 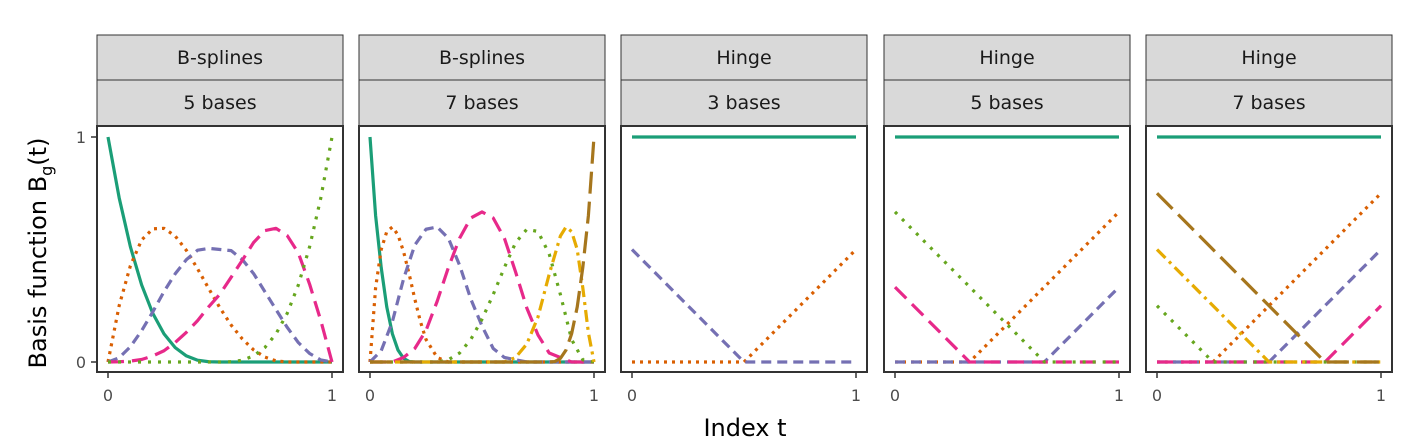 I want to click on y-axis-title: Basis function Bg(t), so click(x=40, y=253).